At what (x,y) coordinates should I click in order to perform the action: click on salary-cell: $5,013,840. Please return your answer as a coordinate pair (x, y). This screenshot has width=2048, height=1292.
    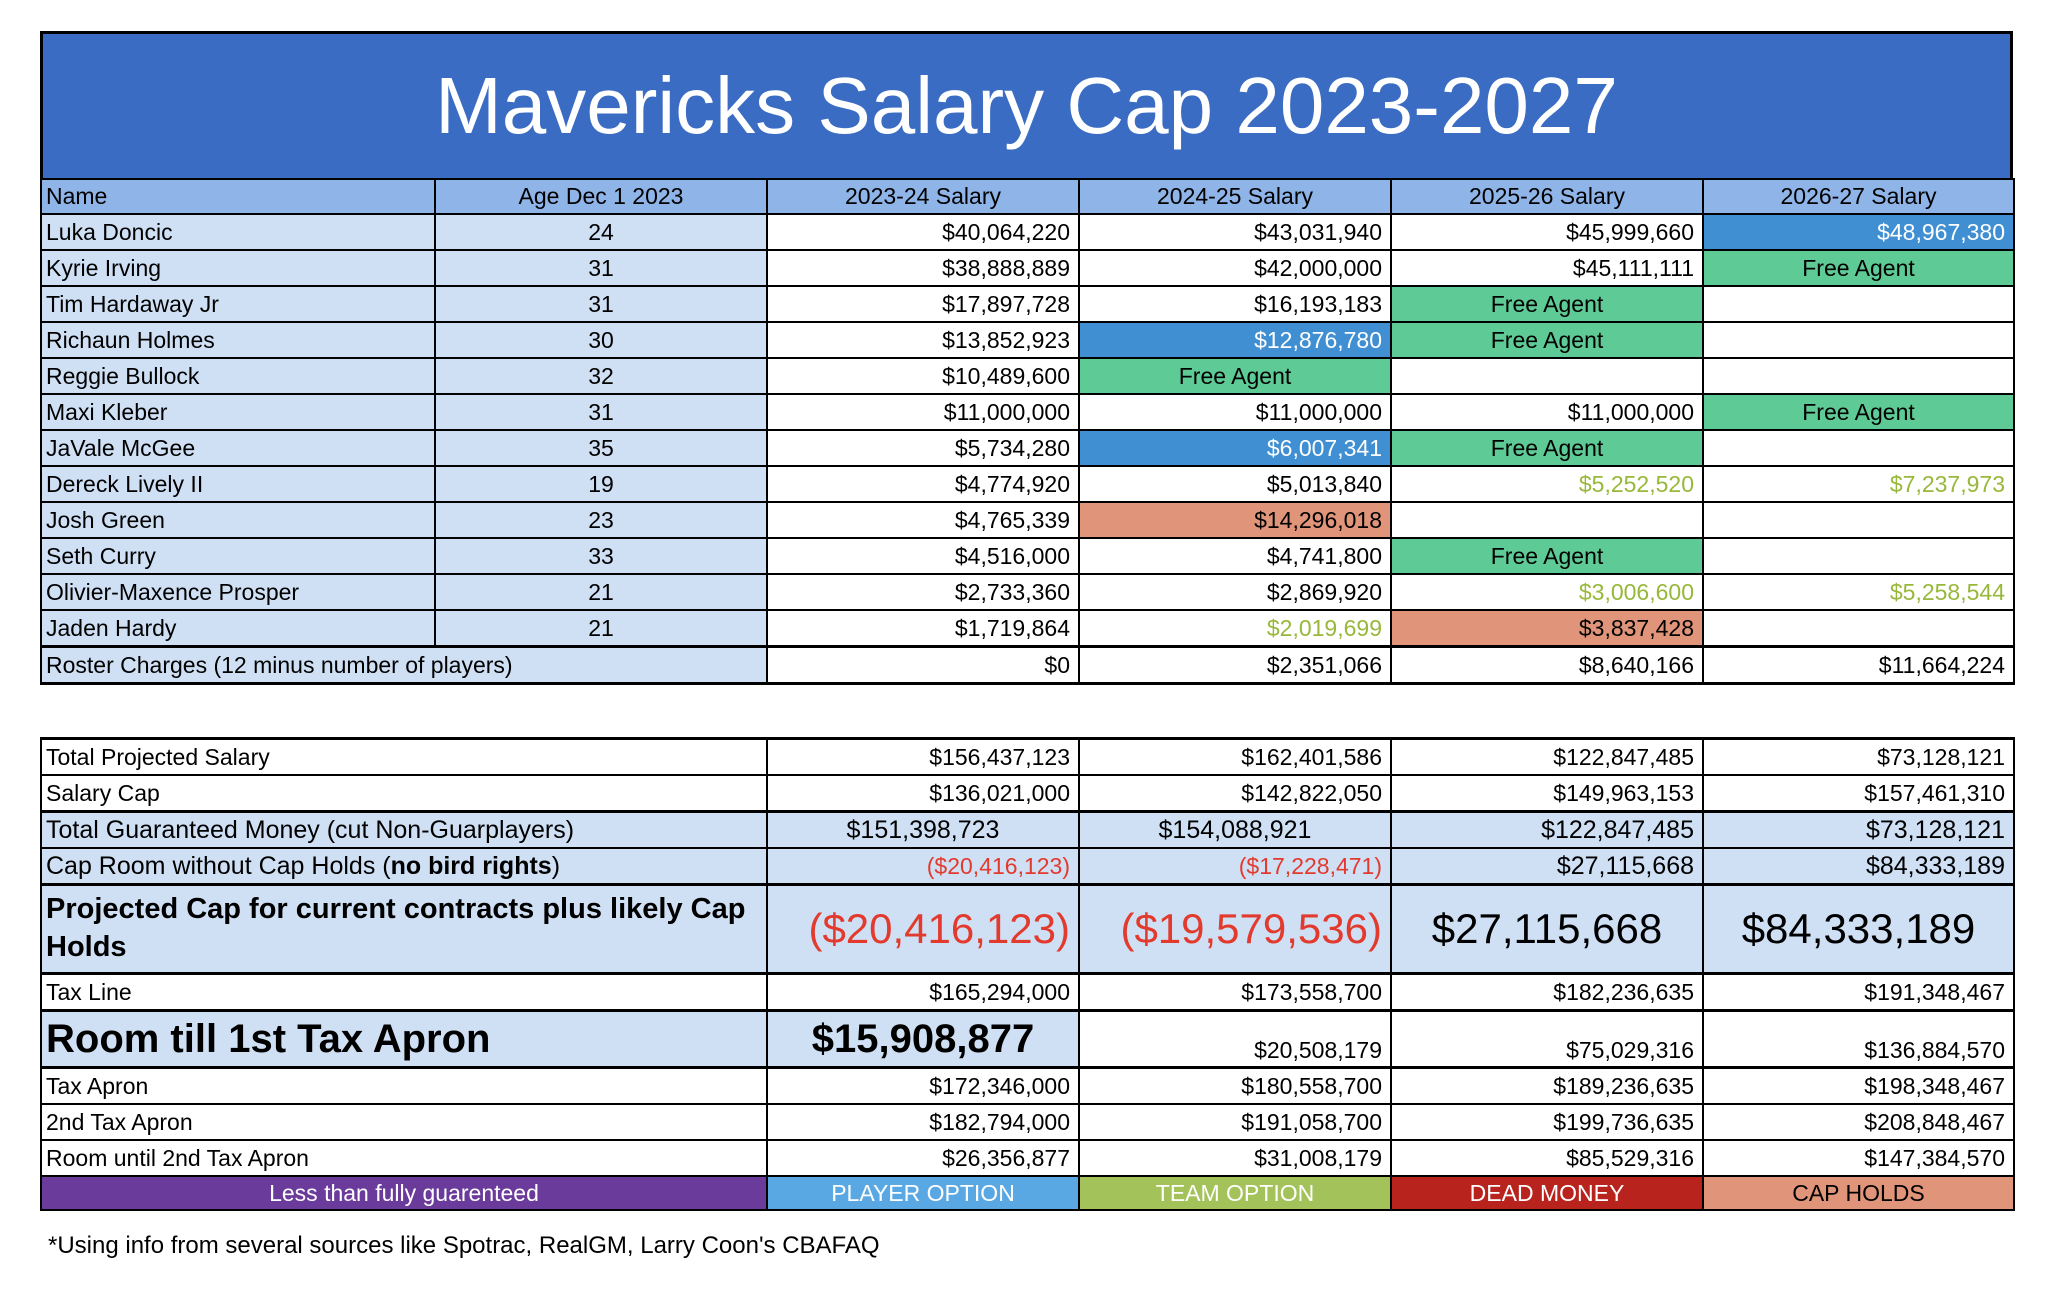
    Looking at the image, I should click on (1235, 484).